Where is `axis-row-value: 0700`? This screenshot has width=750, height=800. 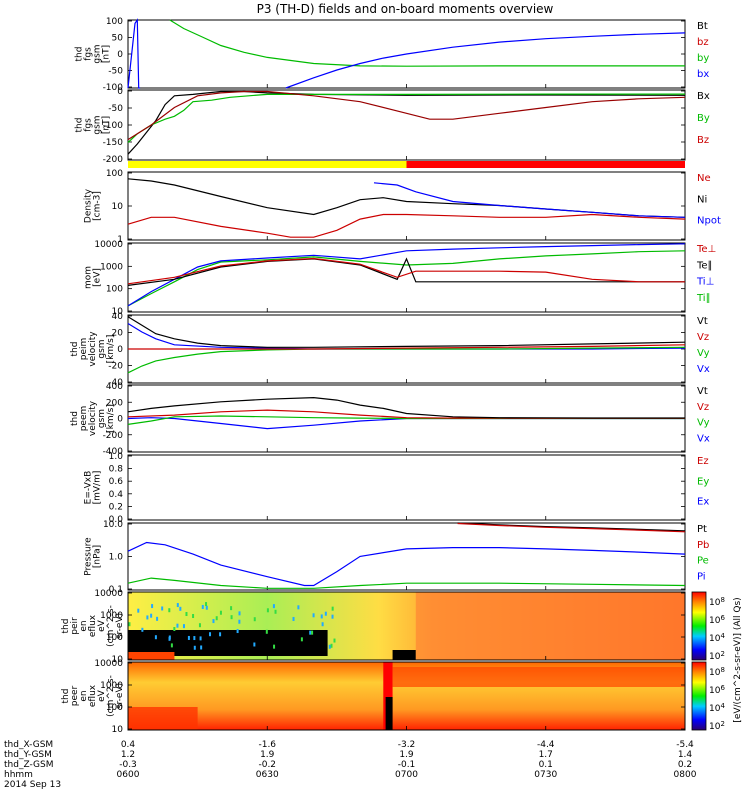 axis-row-value: 0700 is located at coordinates (406, 775).